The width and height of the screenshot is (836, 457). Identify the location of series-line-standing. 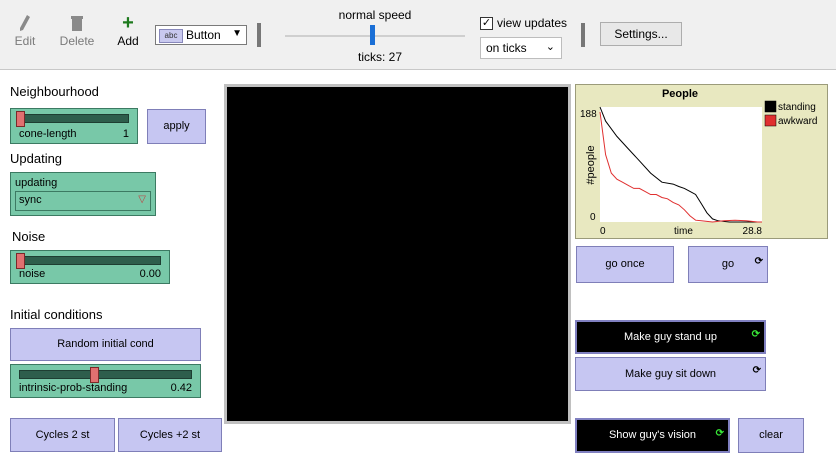
(680, 164).